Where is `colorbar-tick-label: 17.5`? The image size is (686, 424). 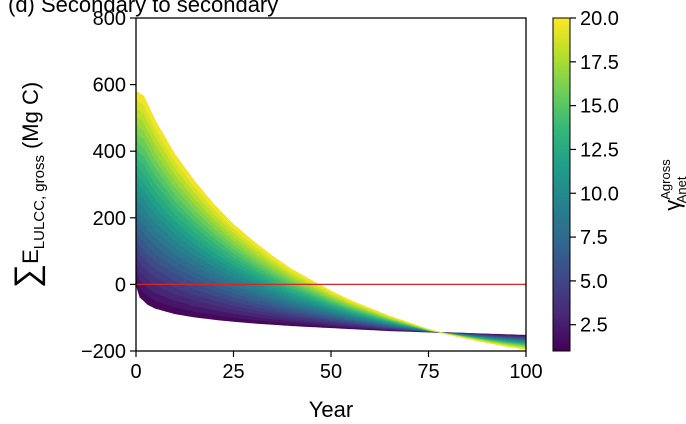
colorbar-tick-label: 17.5 is located at coordinates (599, 63).